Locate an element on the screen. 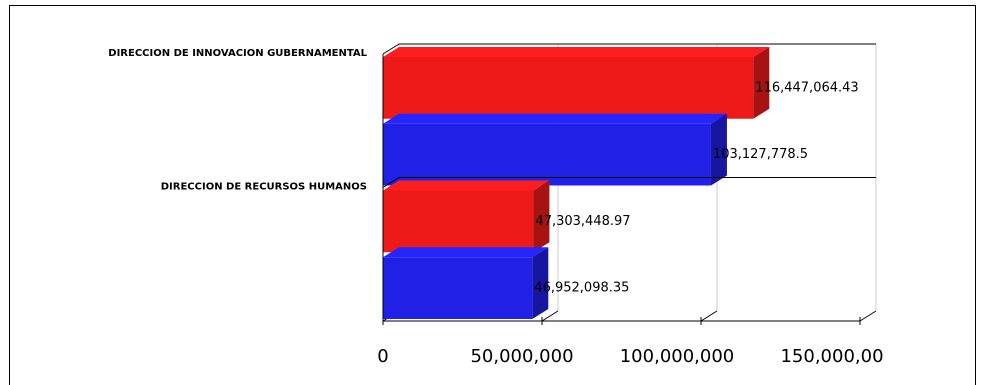 The width and height of the screenshot is (985, 385). x-tick-label: 150,000,00 is located at coordinates (831, 356).